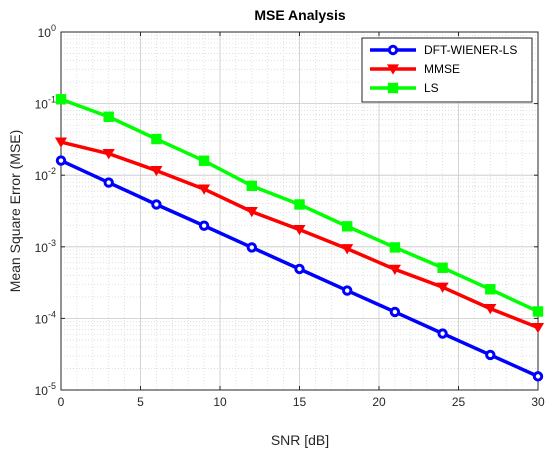  What do you see at coordinates (15, 211) in the screenshot?
I see `y-axis-label: Mean Square Error (MSE)` at bounding box center [15, 211].